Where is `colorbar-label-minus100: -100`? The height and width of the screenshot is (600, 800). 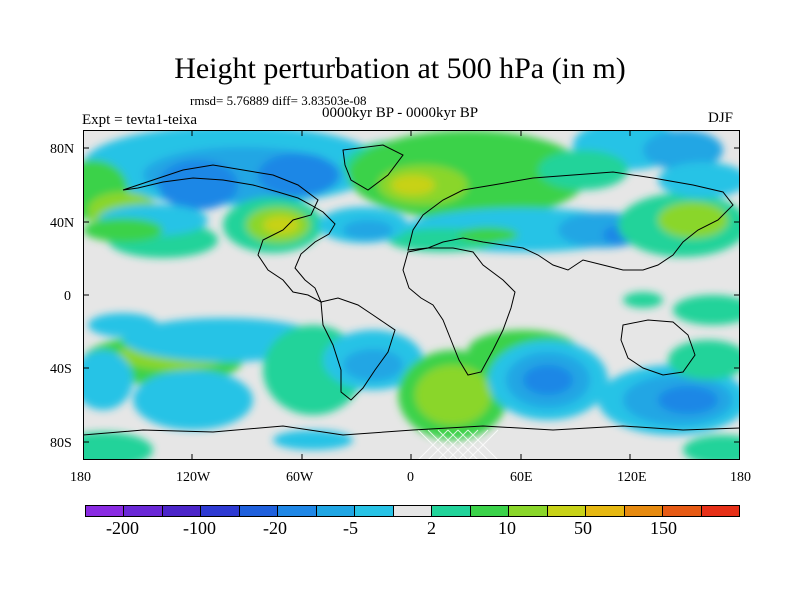
colorbar-label-minus100: -100 is located at coordinates (199, 528).